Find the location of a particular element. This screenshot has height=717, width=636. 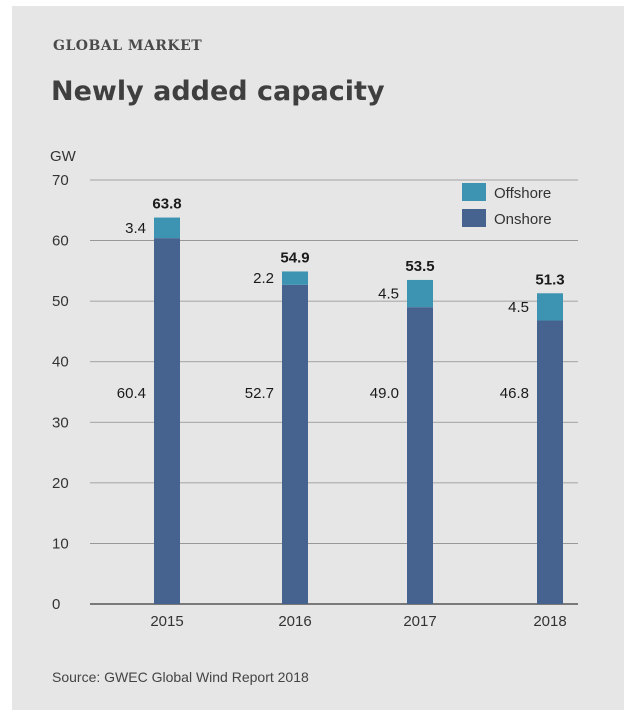

onshore-value-label: 52.7 is located at coordinates (259, 393).